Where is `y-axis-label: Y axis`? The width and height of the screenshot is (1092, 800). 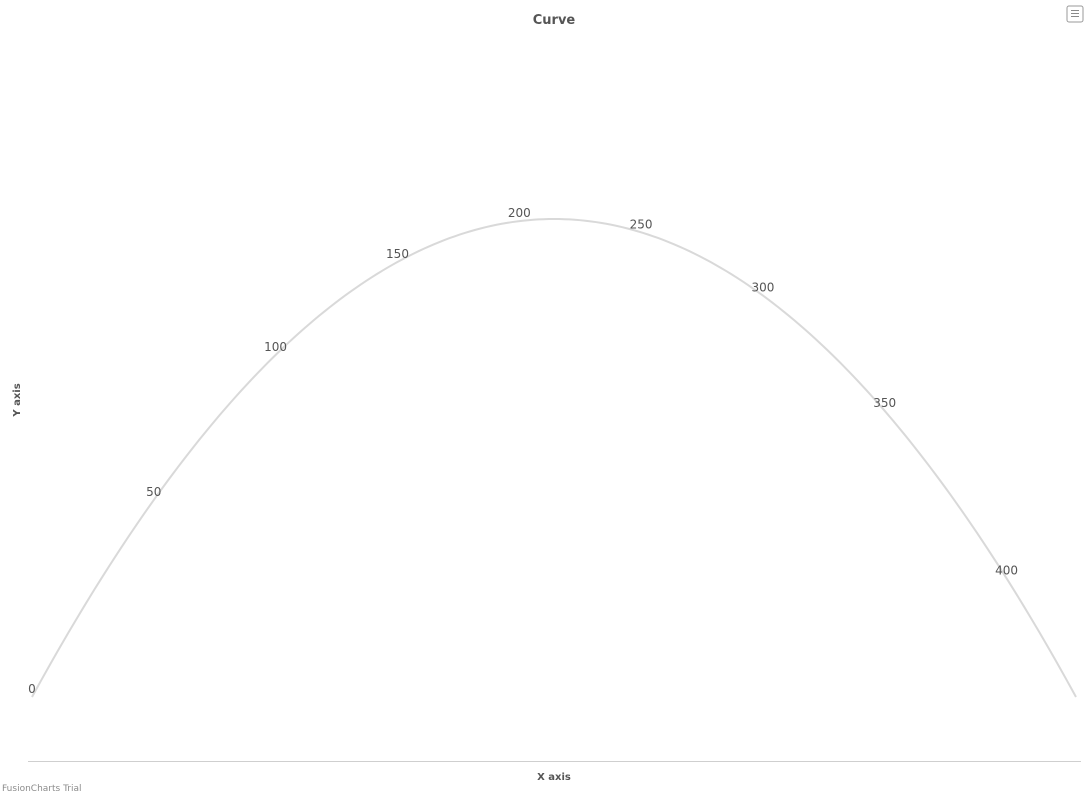
y-axis-label: Y axis is located at coordinates (17, 400).